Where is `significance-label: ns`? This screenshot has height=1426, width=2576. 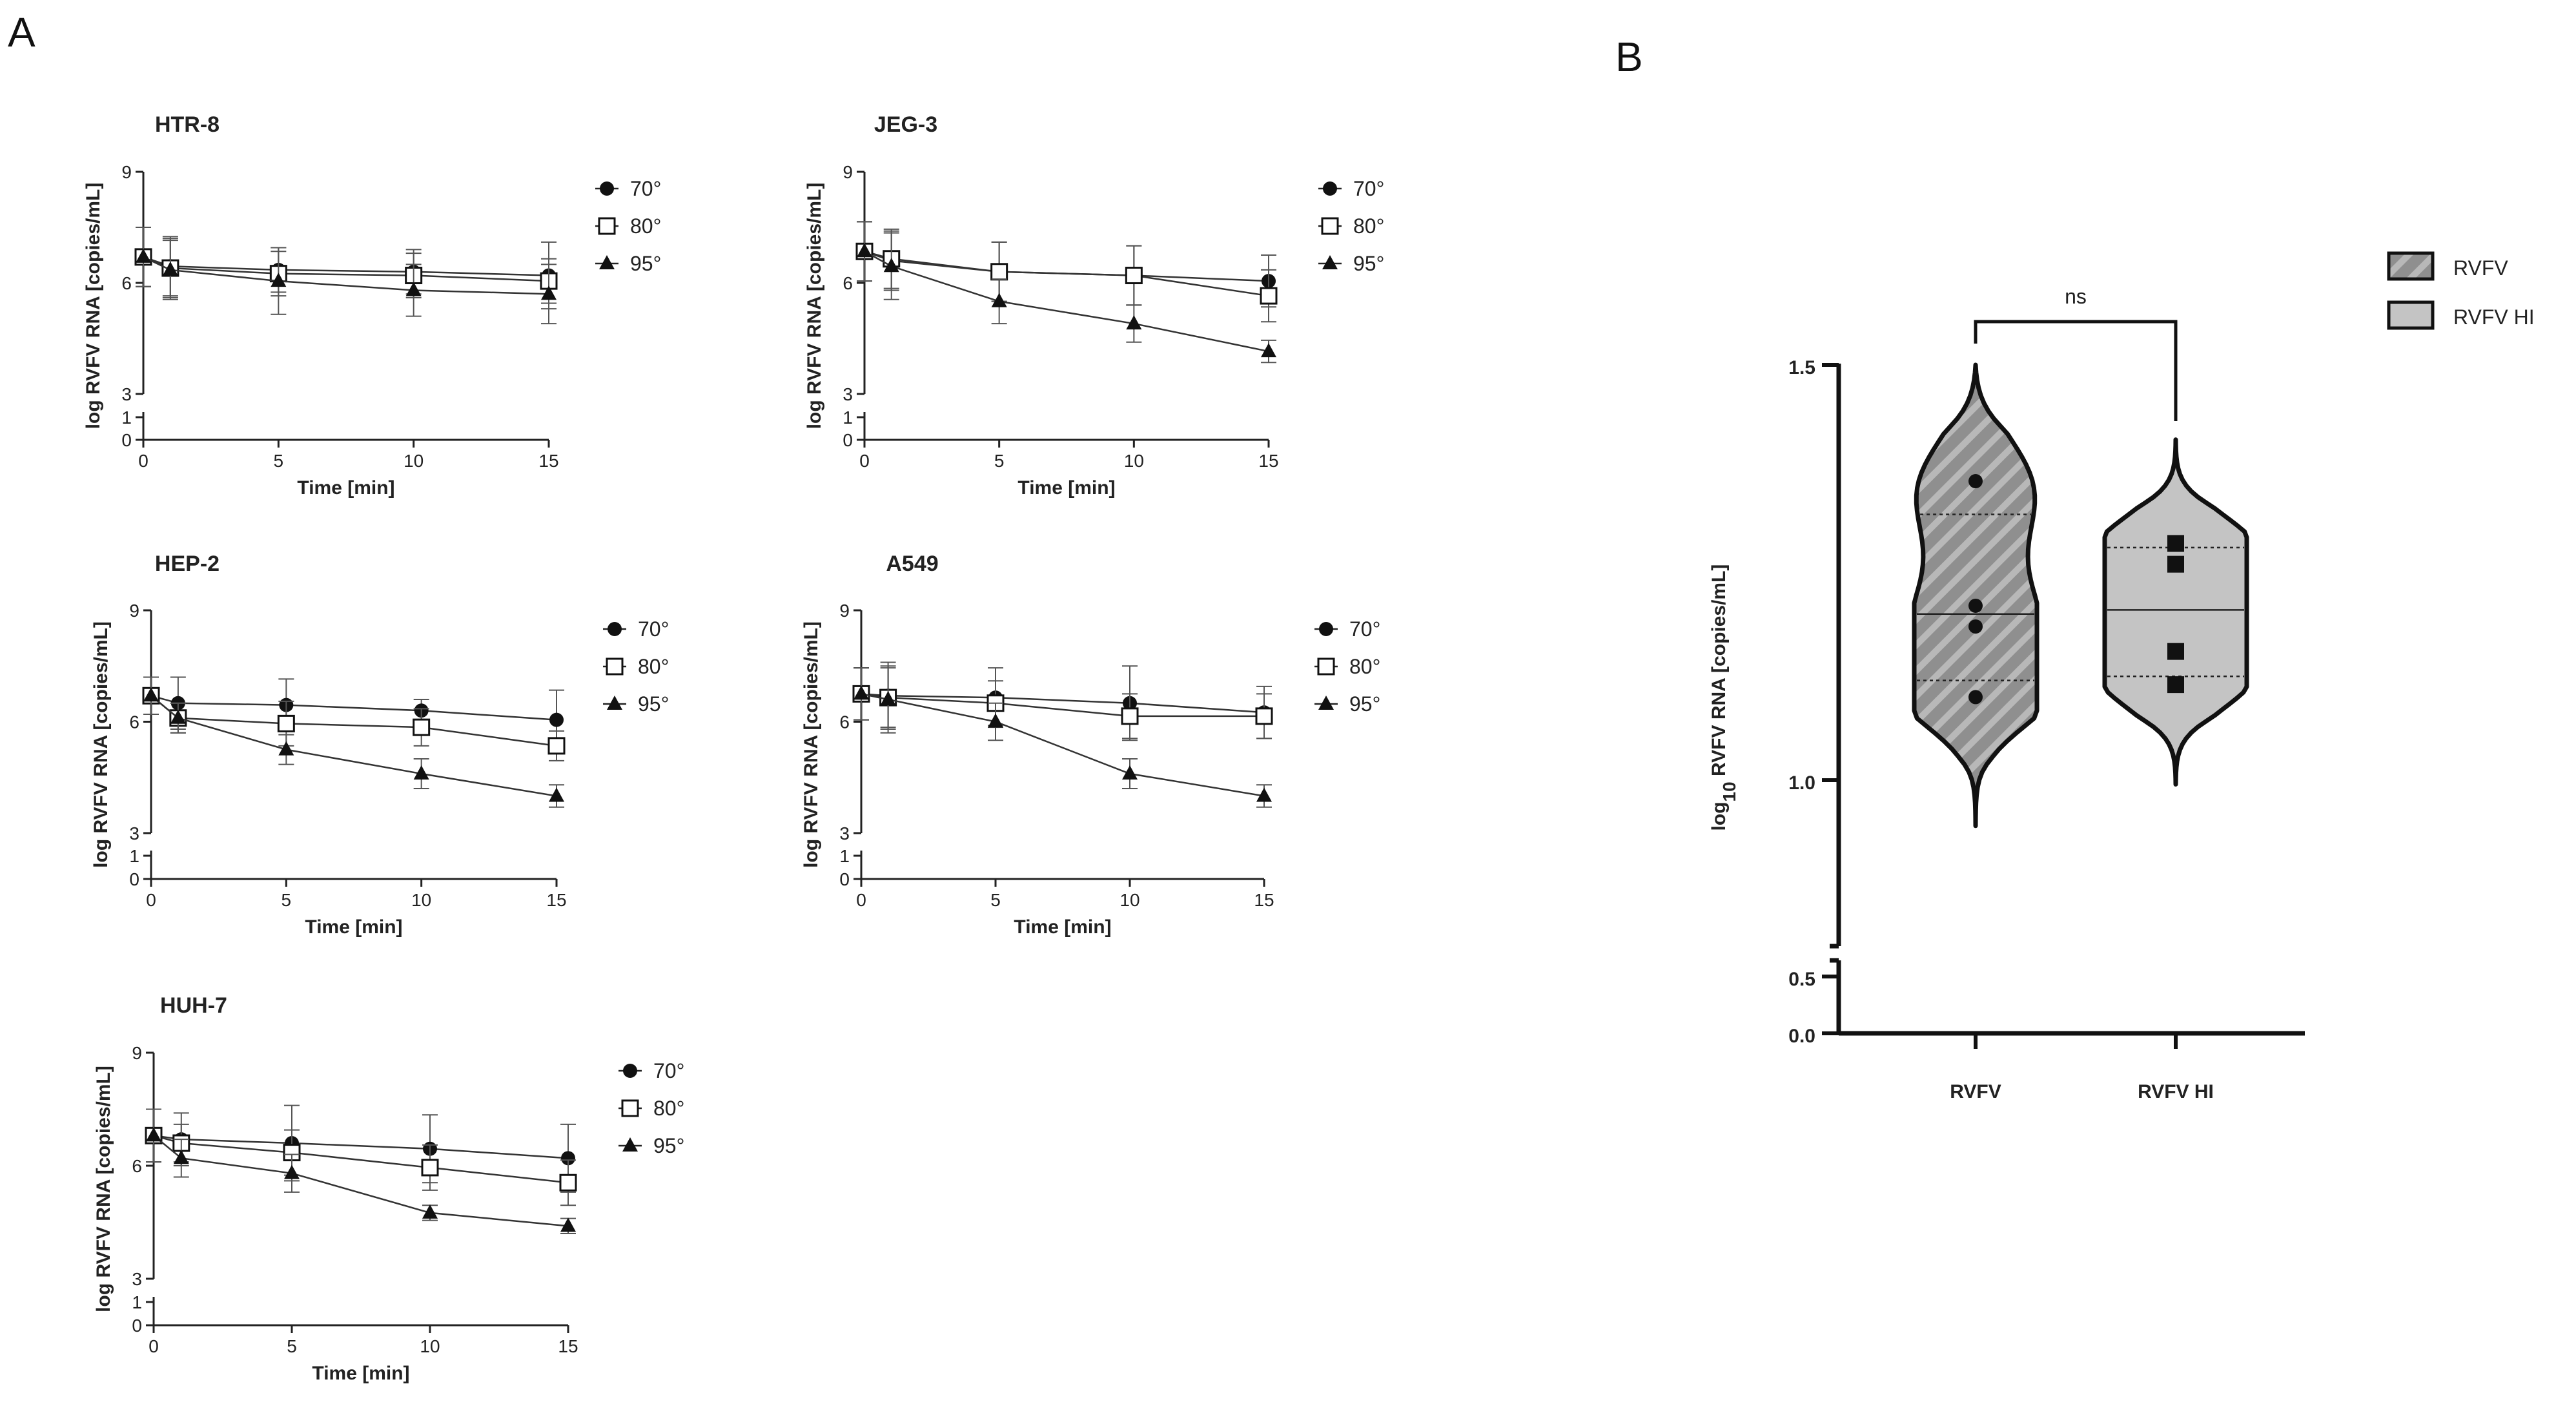
significance-label: ns is located at coordinates (2076, 296).